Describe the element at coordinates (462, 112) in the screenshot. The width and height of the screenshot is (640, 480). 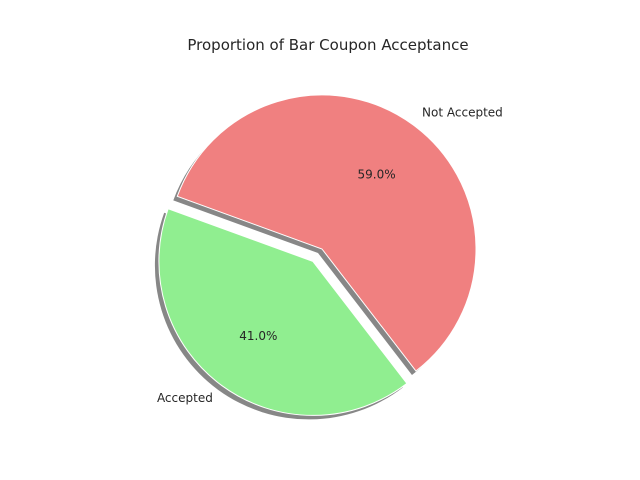
I see `slice-label-not-accepted: Not Accepted` at that location.